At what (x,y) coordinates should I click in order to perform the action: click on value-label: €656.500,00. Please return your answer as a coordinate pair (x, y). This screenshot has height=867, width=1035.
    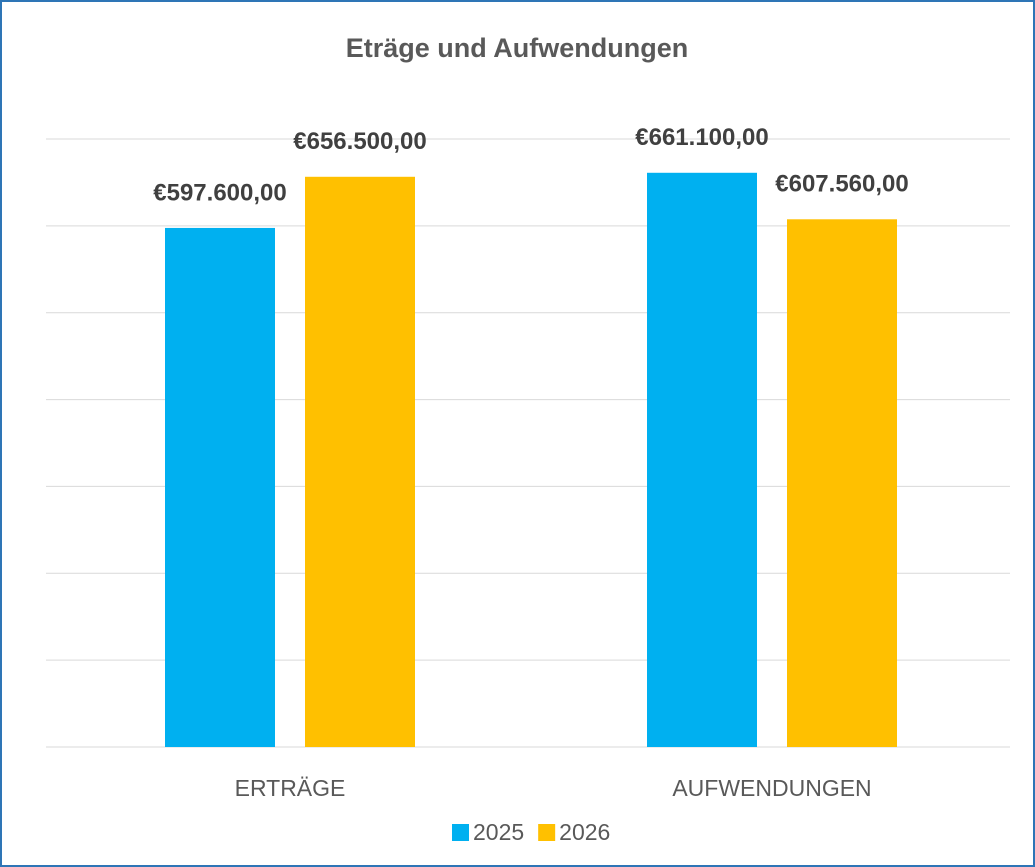
    Looking at the image, I should click on (359, 141).